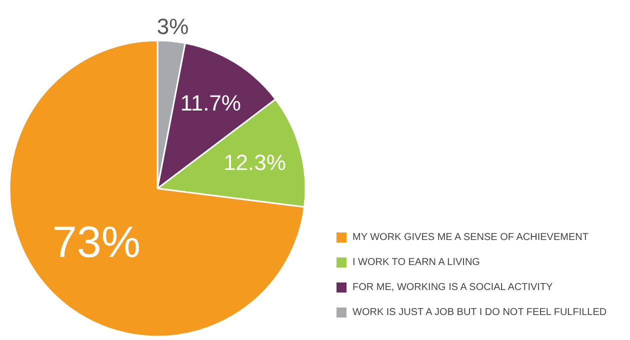 The width and height of the screenshot is (630, 340). I want to click on data-label: 11.7%, so click(210, 103).